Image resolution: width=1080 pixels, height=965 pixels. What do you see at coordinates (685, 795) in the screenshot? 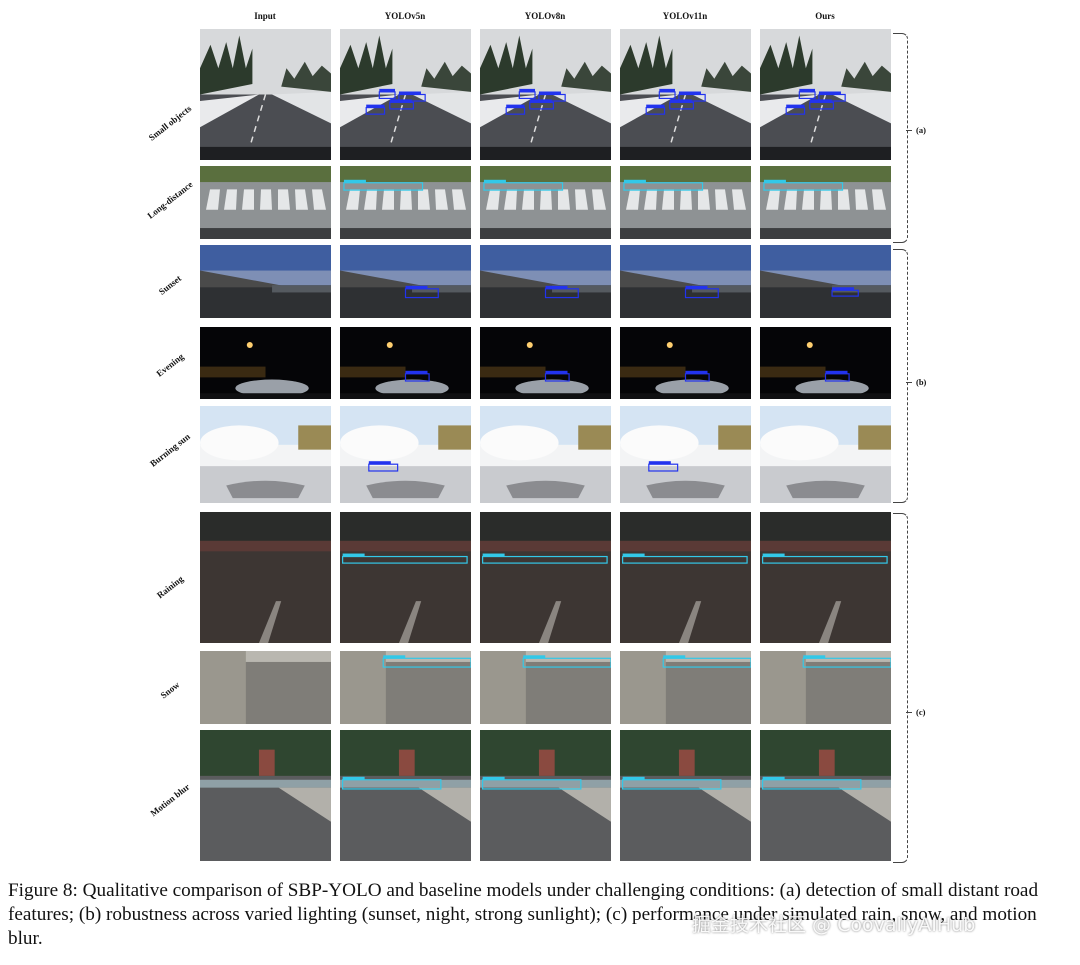
I see `result-image-motion-blur-yolov11n` at bounding box center [685, 795].